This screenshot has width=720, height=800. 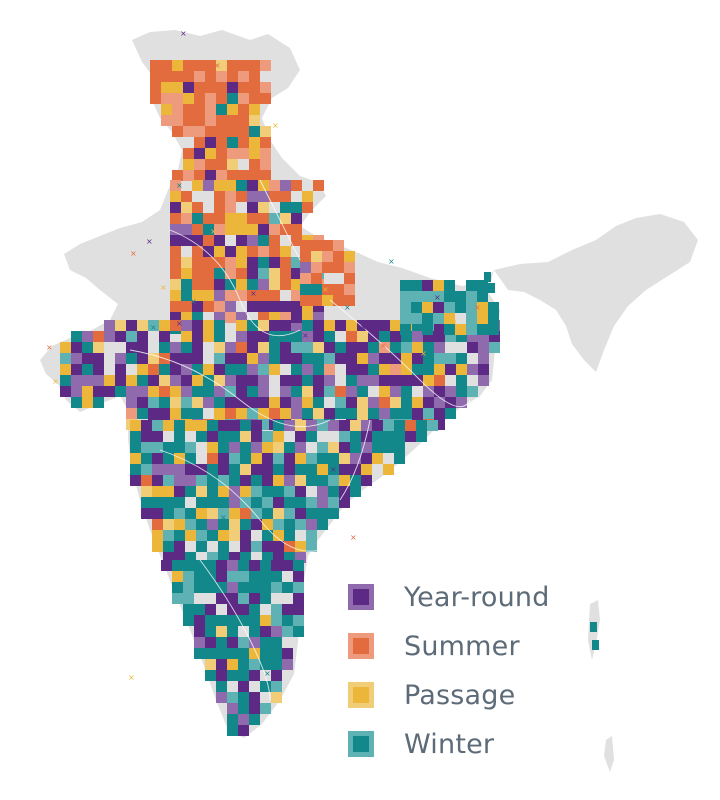 What do you see at coordinates (596, 293) in the screenshot?
I see `landmass-northeast` at bounding box center [596, 293].